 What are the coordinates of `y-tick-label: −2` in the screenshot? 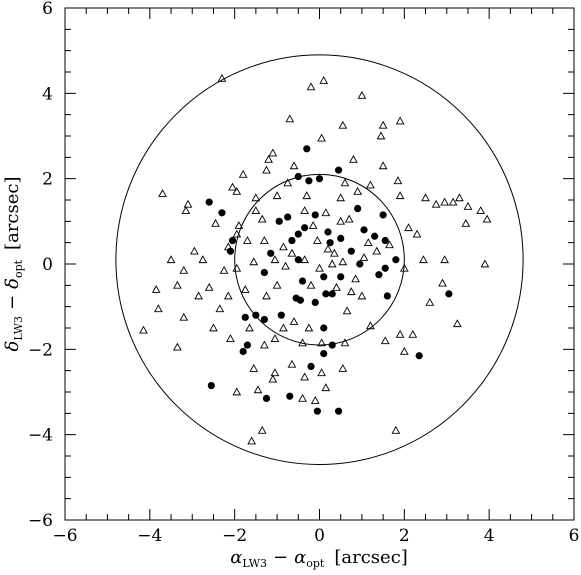 It's located at (40, 350).